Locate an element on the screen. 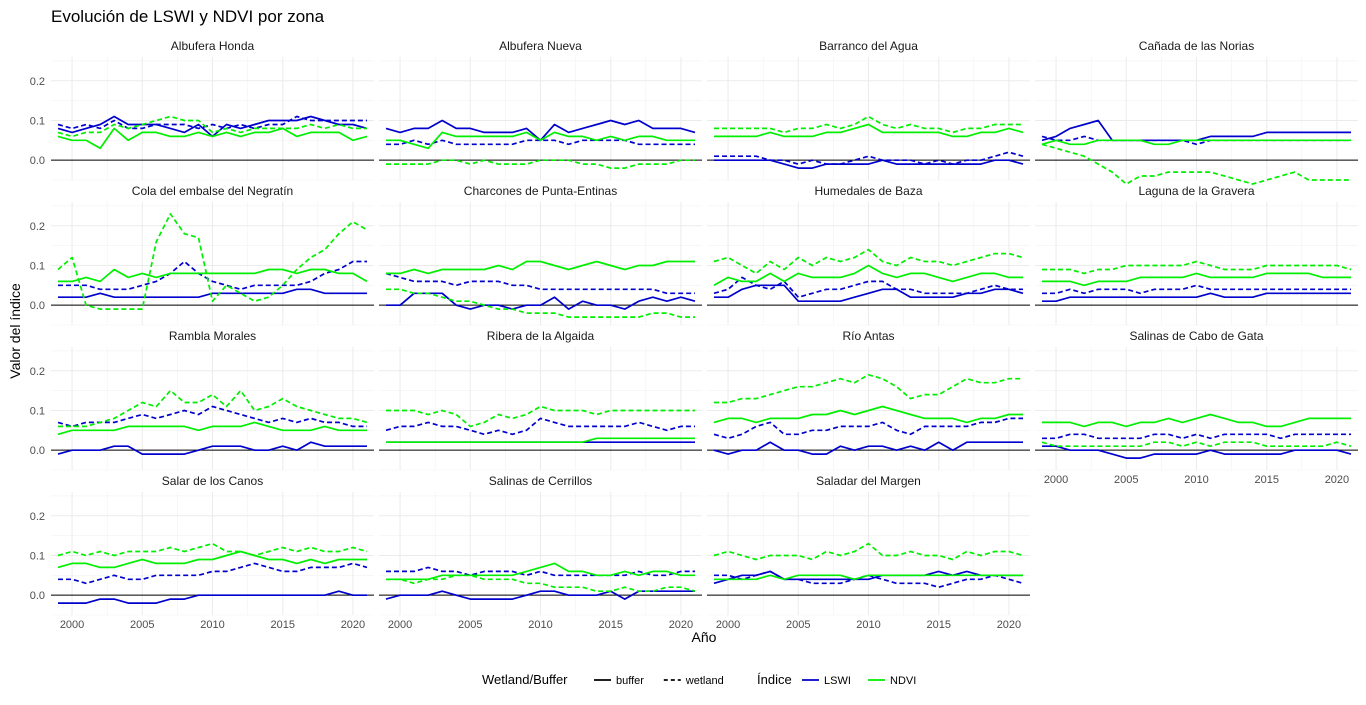 This screenshot has height=705, width=1366. panel-title: Charcones de Punta-Entinas is located at coordinates (540, 191).